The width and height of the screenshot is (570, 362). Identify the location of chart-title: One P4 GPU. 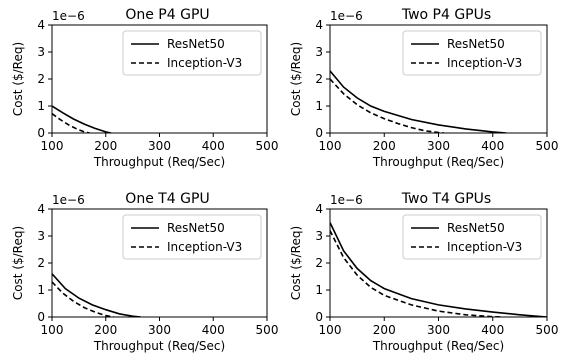
(167, 15).